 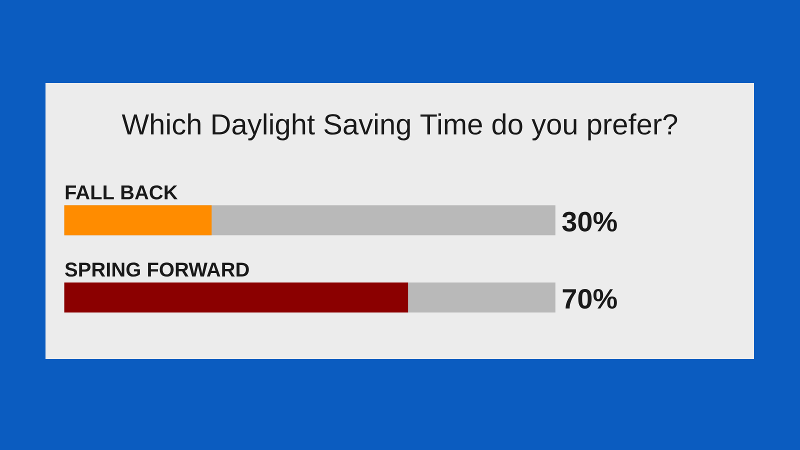 What do you see at coordinates (589, 298) in the screenshot?
I see `data-label: 70%` at bounding box center [589, 298].